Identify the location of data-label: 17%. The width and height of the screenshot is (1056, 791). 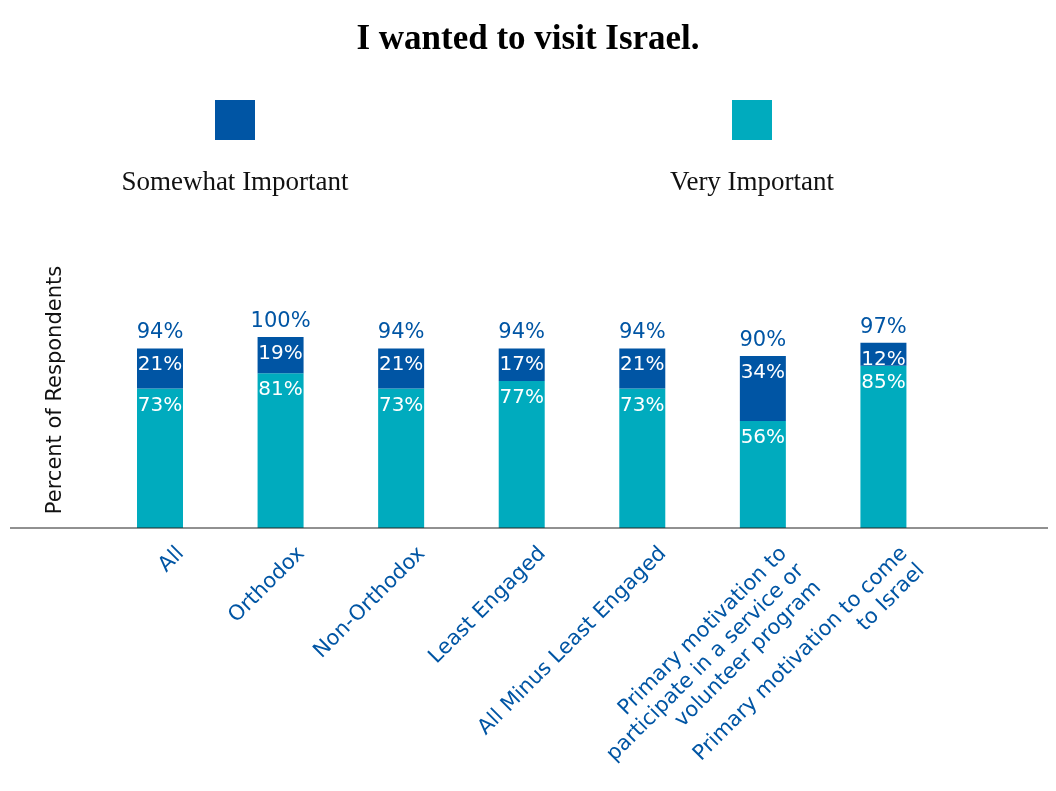
(521, 363).